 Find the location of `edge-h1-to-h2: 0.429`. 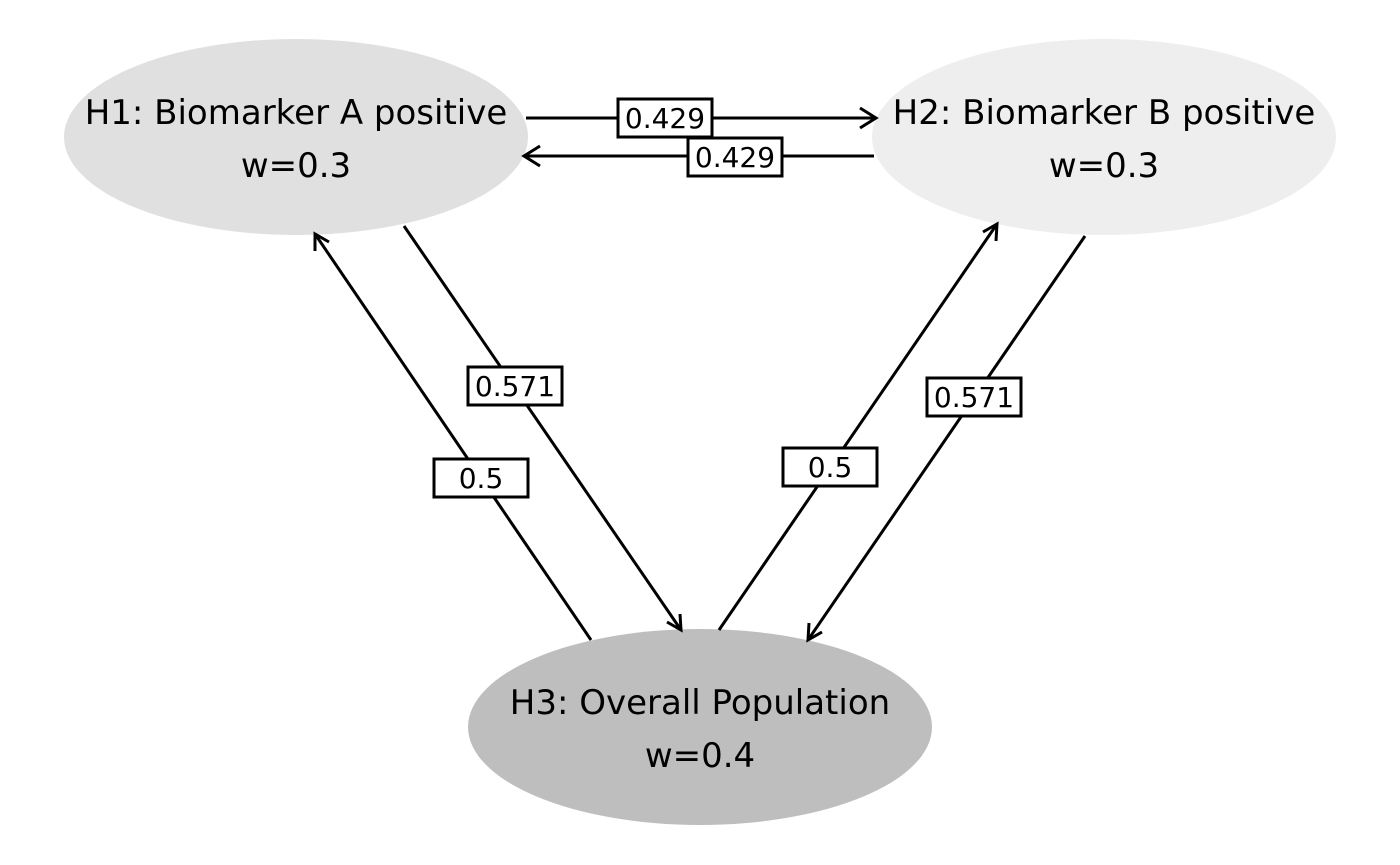

edge-h1-to-h2: 0.429 is located at coordinates (702, 118).